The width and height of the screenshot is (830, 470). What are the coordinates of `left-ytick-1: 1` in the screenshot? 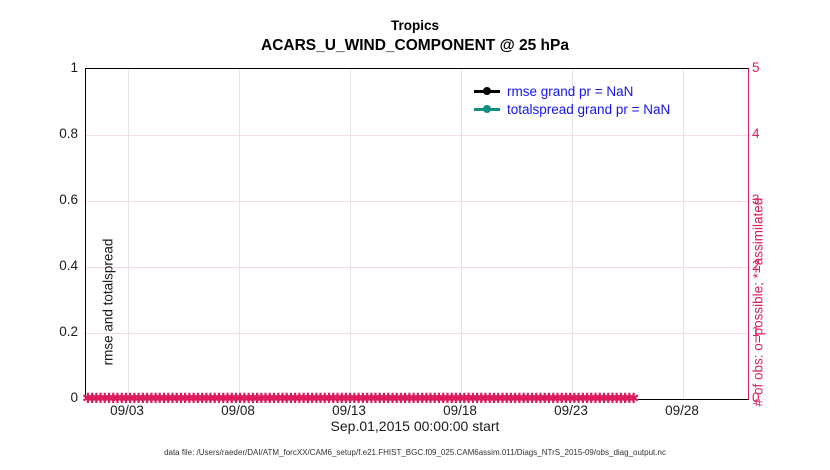 It's located at (74, 67).